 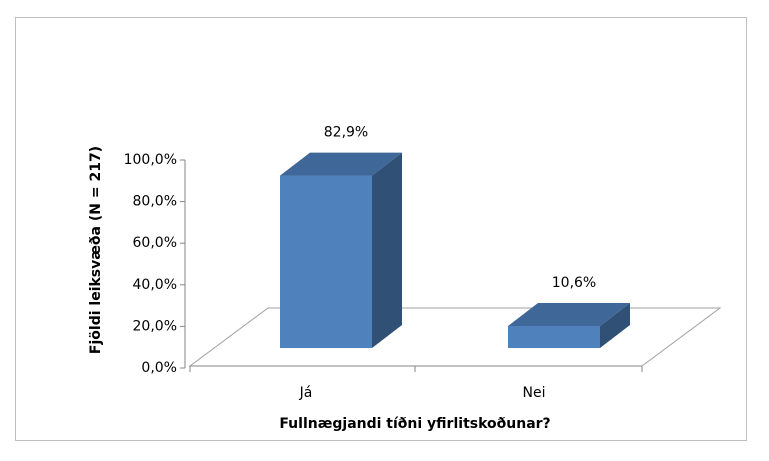 What do you see at coordinates (159, 368) in the screenshot?
I see `y-tick-label: 0,0%` at bounding box center [159, 368].